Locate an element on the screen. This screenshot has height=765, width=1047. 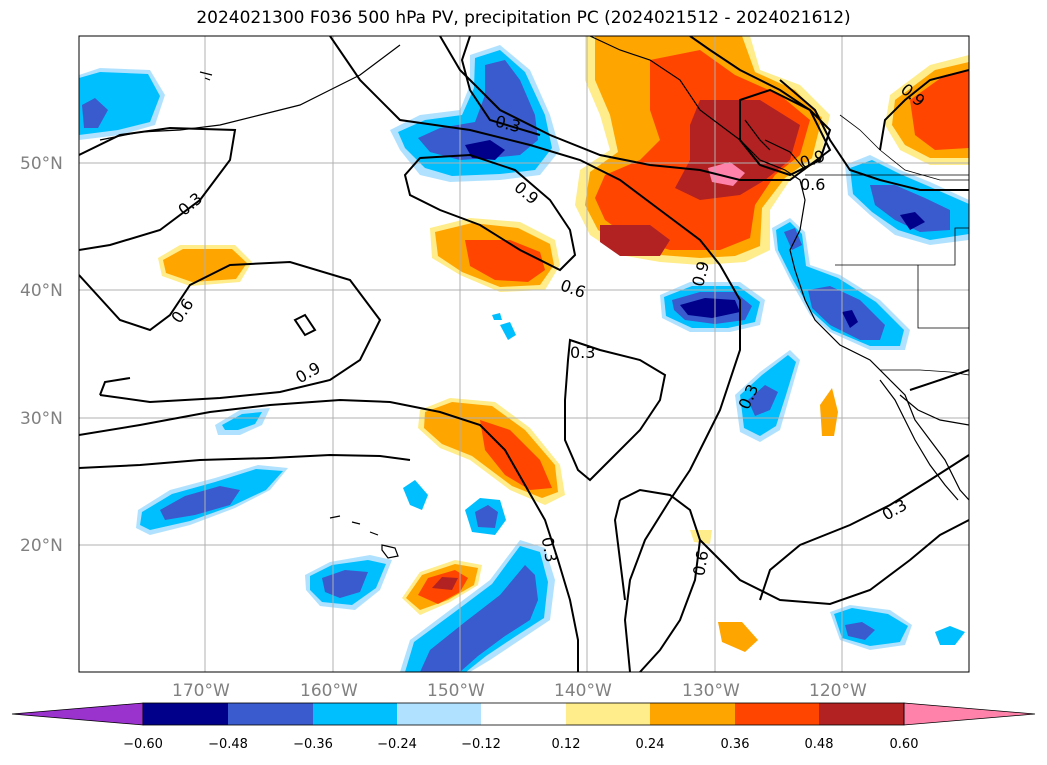
lon-label-150w: 150°W is located at coordinates (456, 691).